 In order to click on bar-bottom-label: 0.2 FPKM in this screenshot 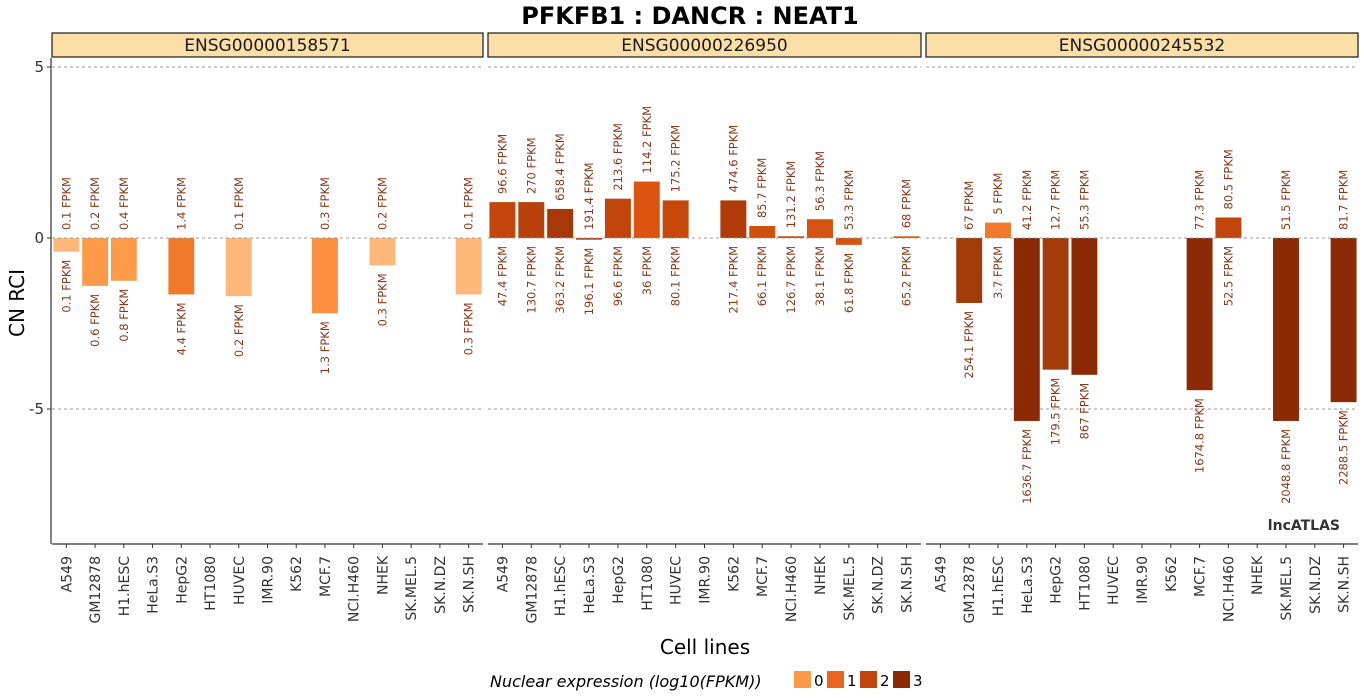, I will do `click(239, 330)`.